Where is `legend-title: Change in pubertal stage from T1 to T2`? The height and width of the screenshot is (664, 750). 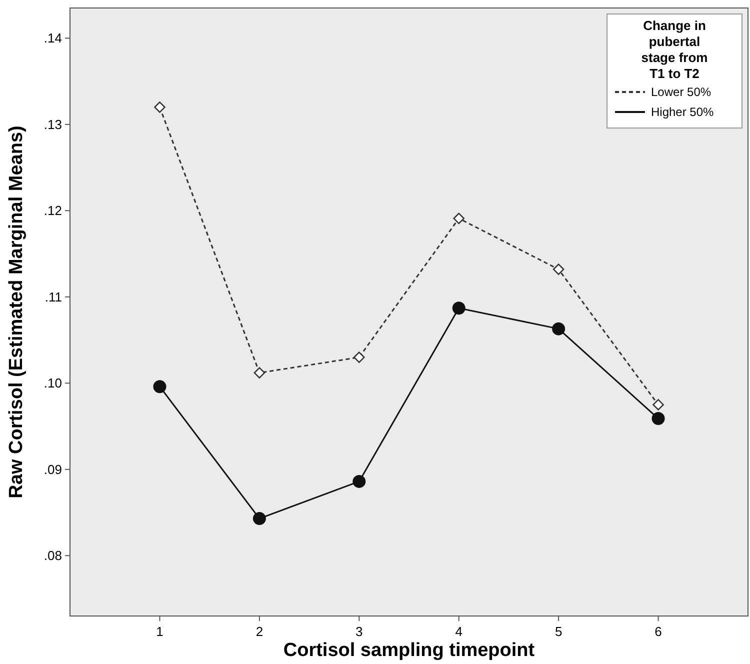 legend-title: Change in pubertal stage from T1 to T2 is located at coordinates (674, 49).